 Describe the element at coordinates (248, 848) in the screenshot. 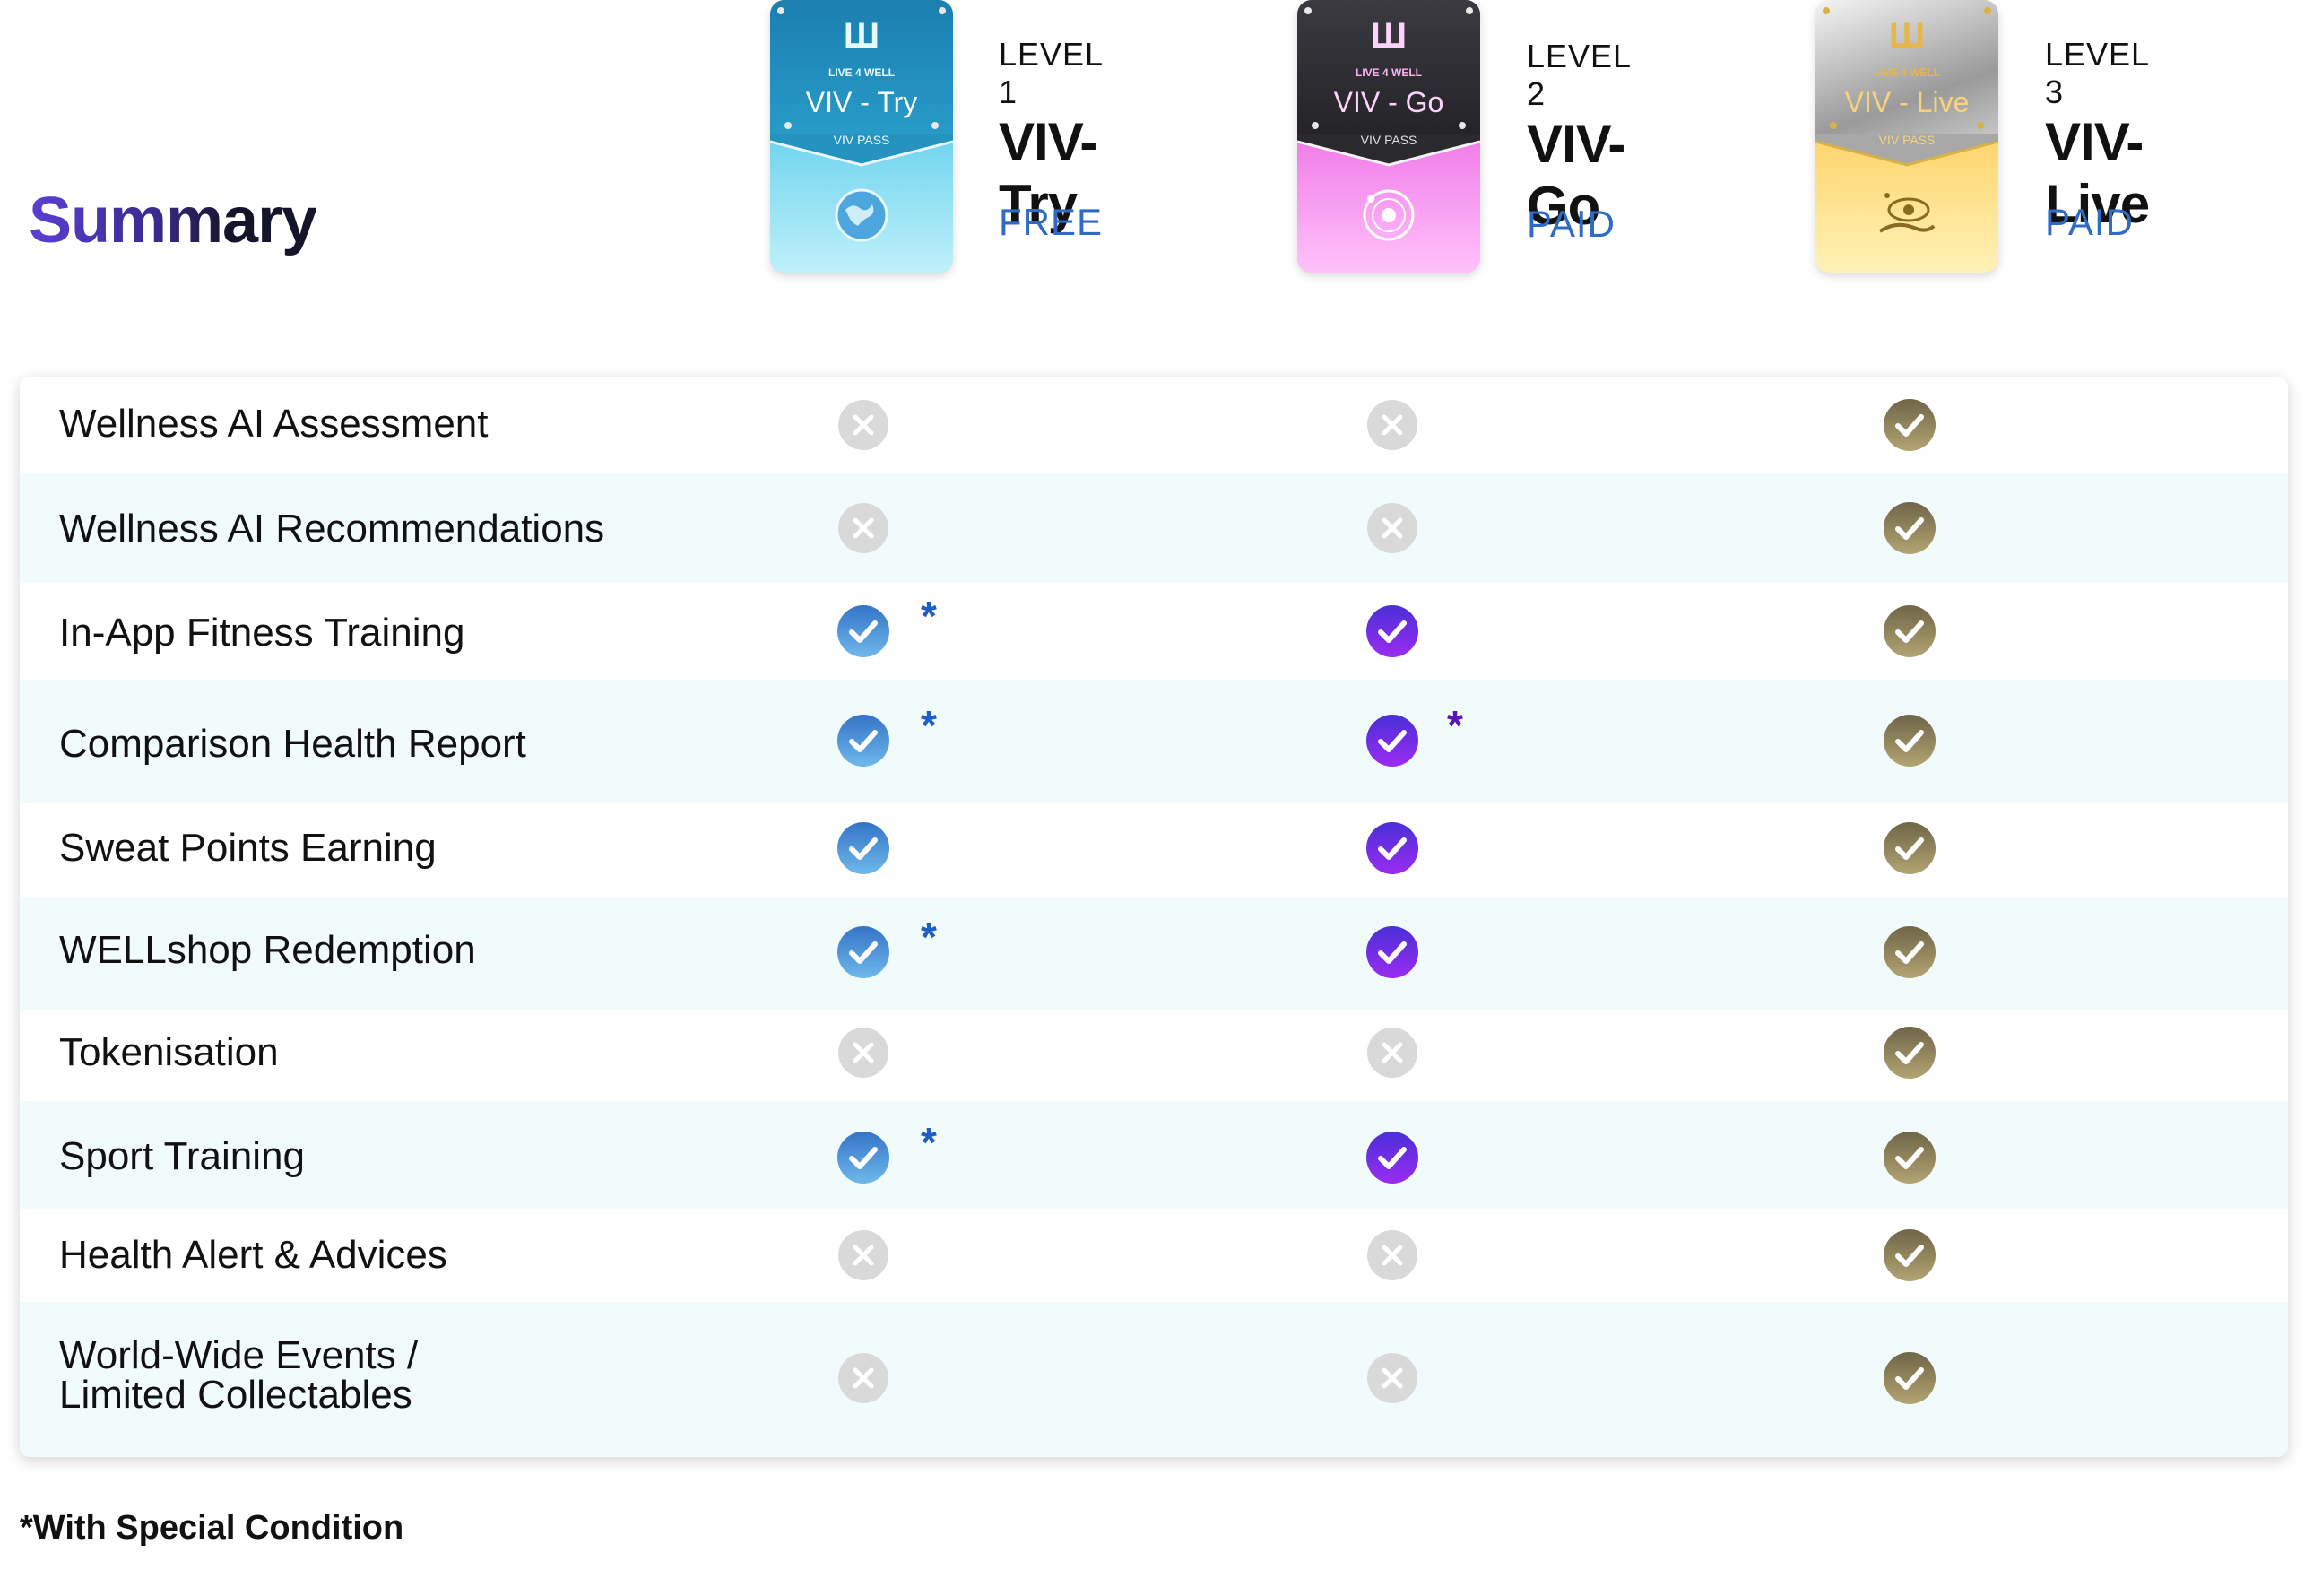

I see `feature-label: Sweat Points Earning` at that location.